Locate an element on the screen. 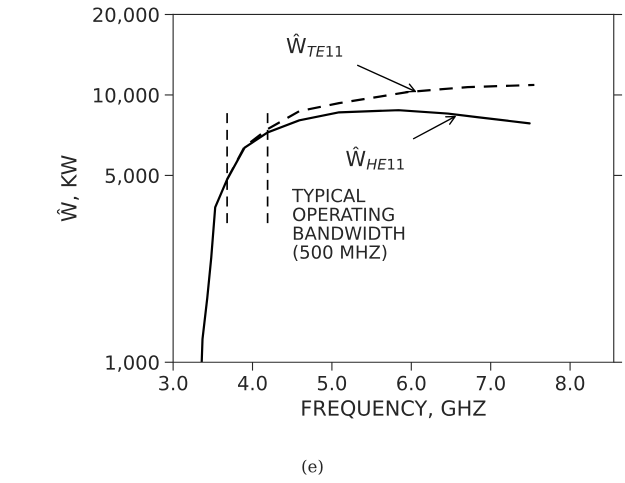 The width and height of the screenshot is (625, 483). y-tick-label: 20,000 is located at coordinates (126, 15).